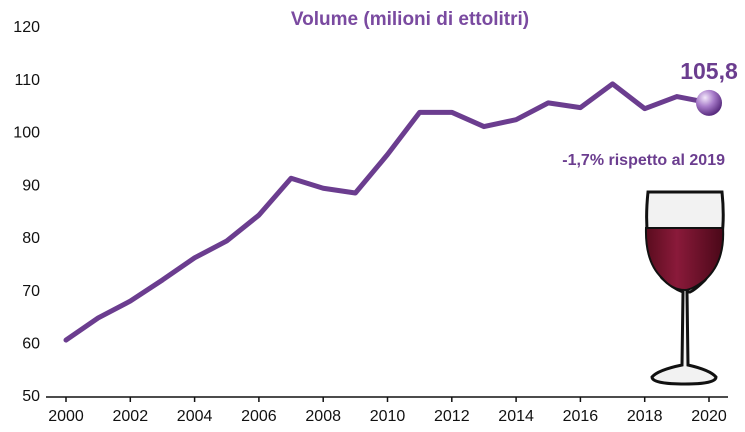 The height and width of the screenshot is (432, 745). I want to click on y-tick-label: 50, so click(31, 396).